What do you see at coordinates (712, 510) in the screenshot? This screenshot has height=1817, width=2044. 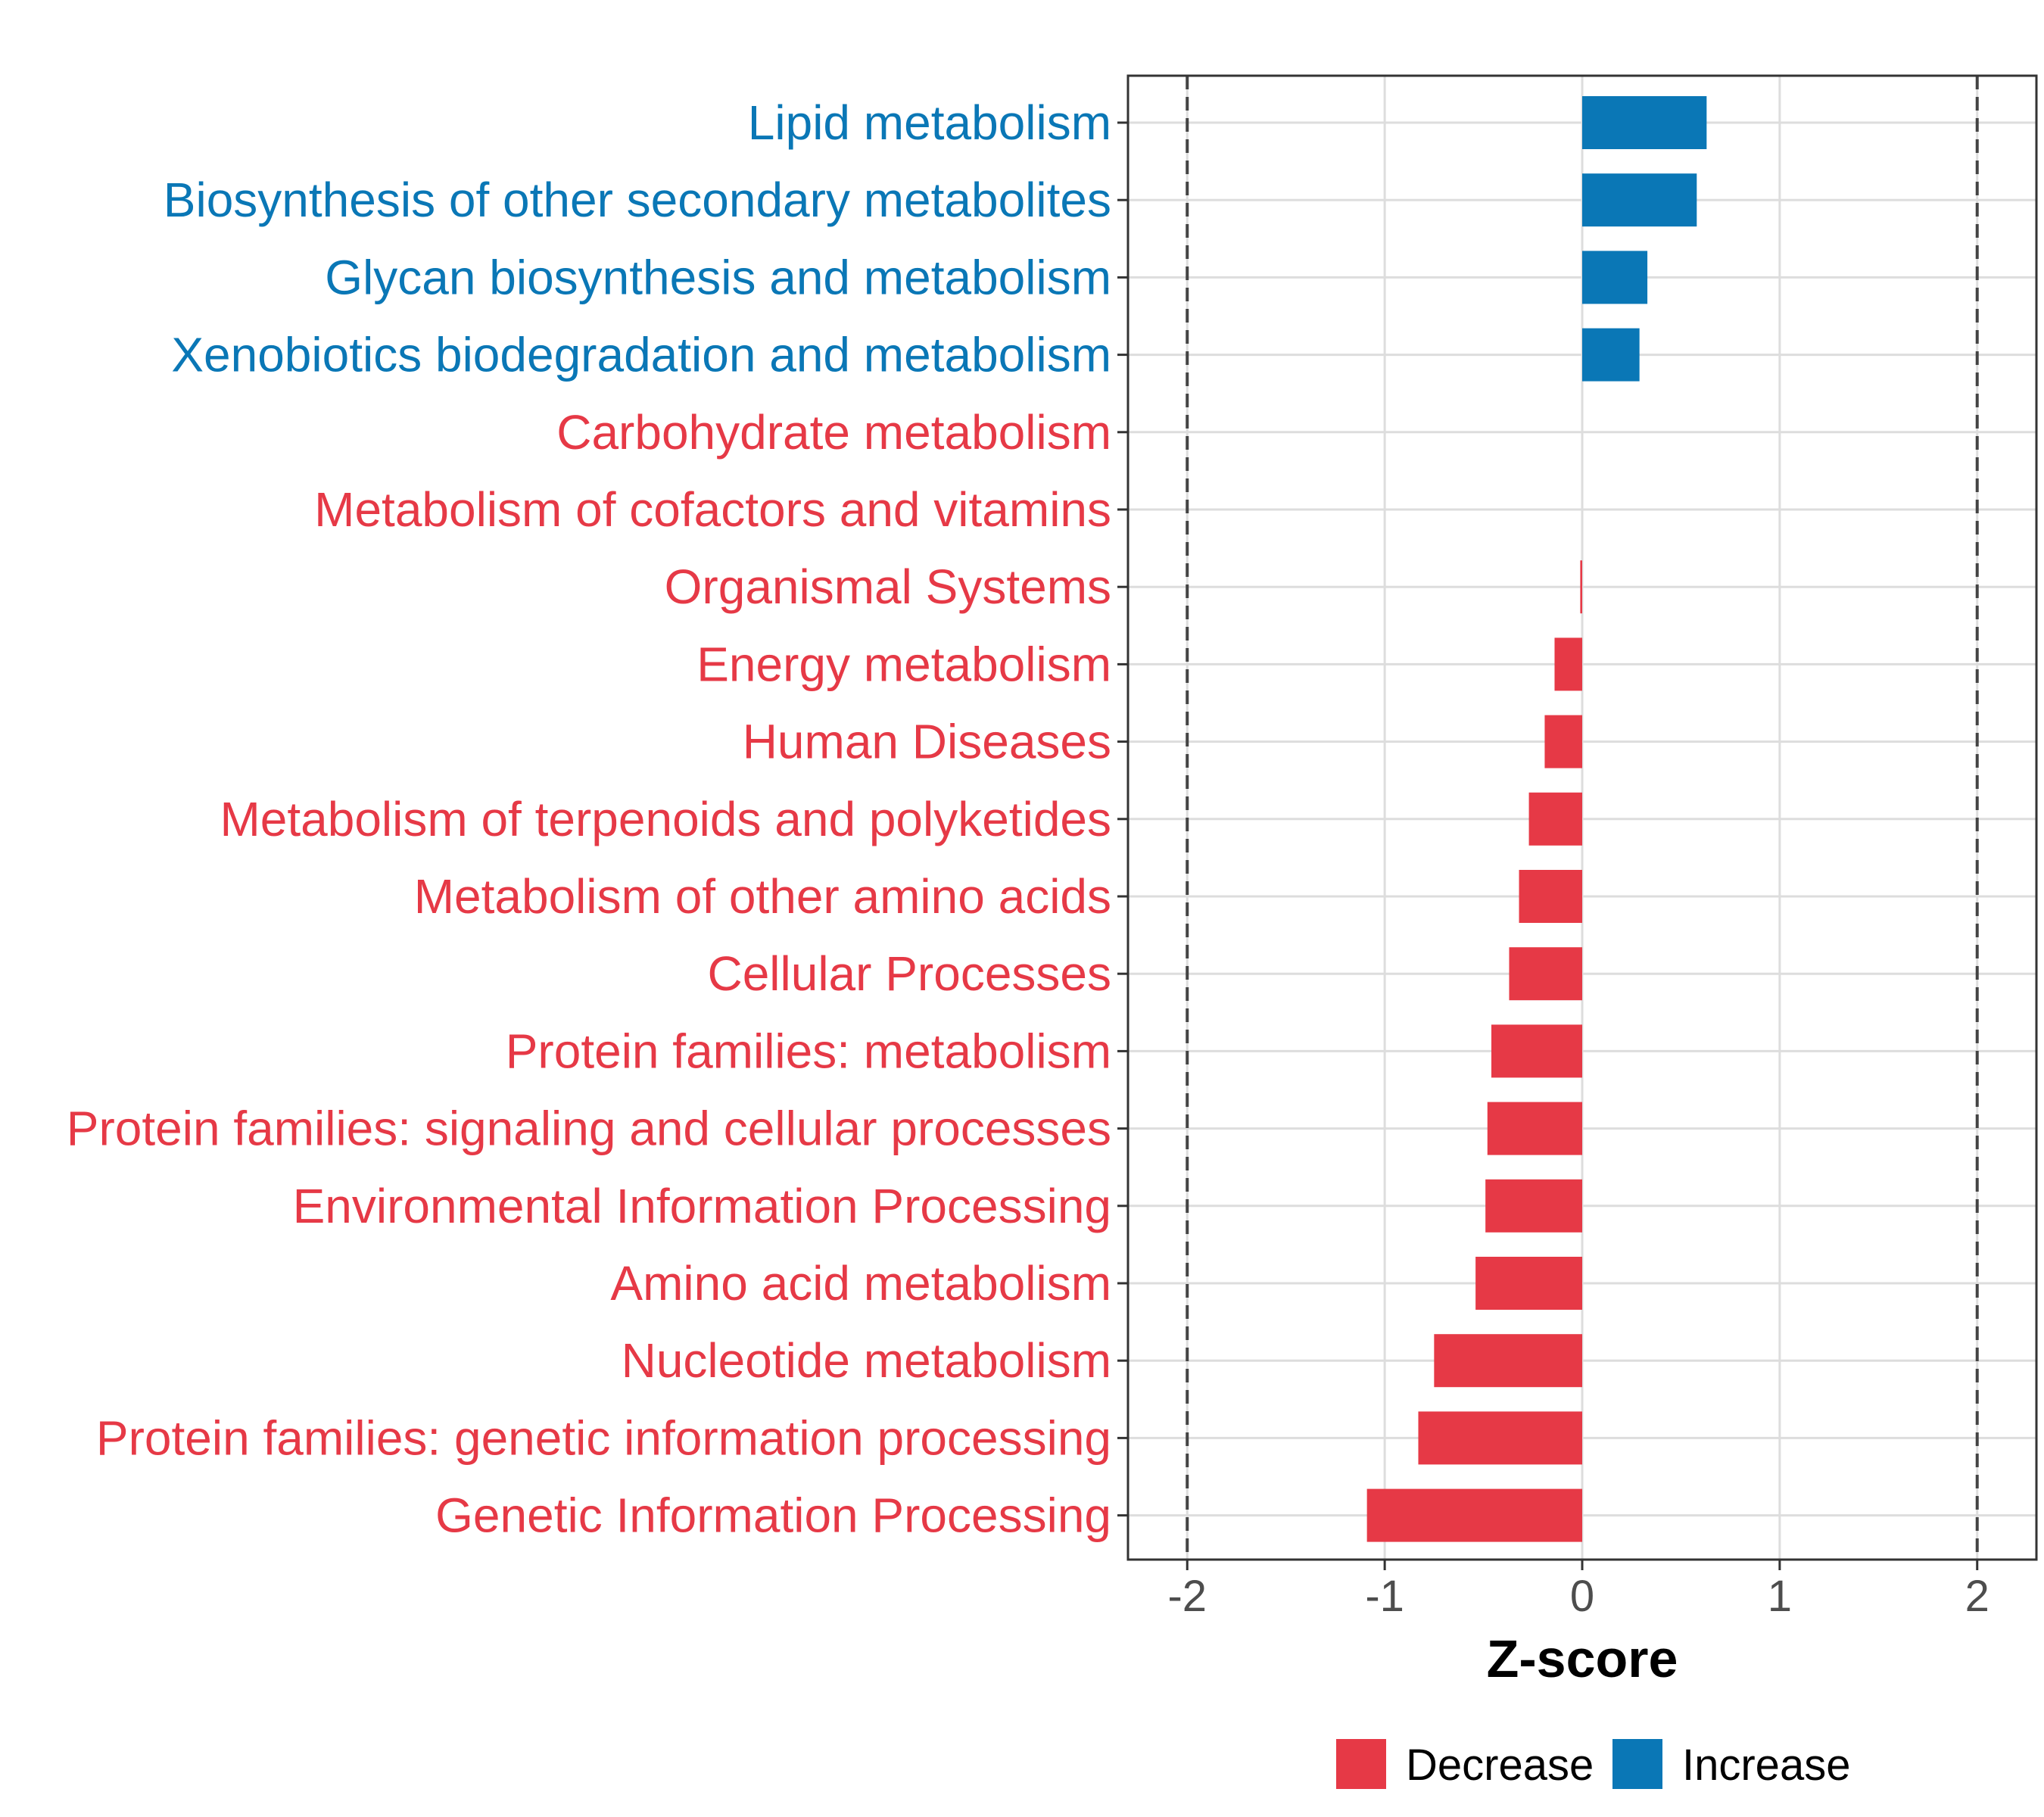 I see `category-label: Metabolism of cofactors and vitamins` at bounding box center [712, 510].